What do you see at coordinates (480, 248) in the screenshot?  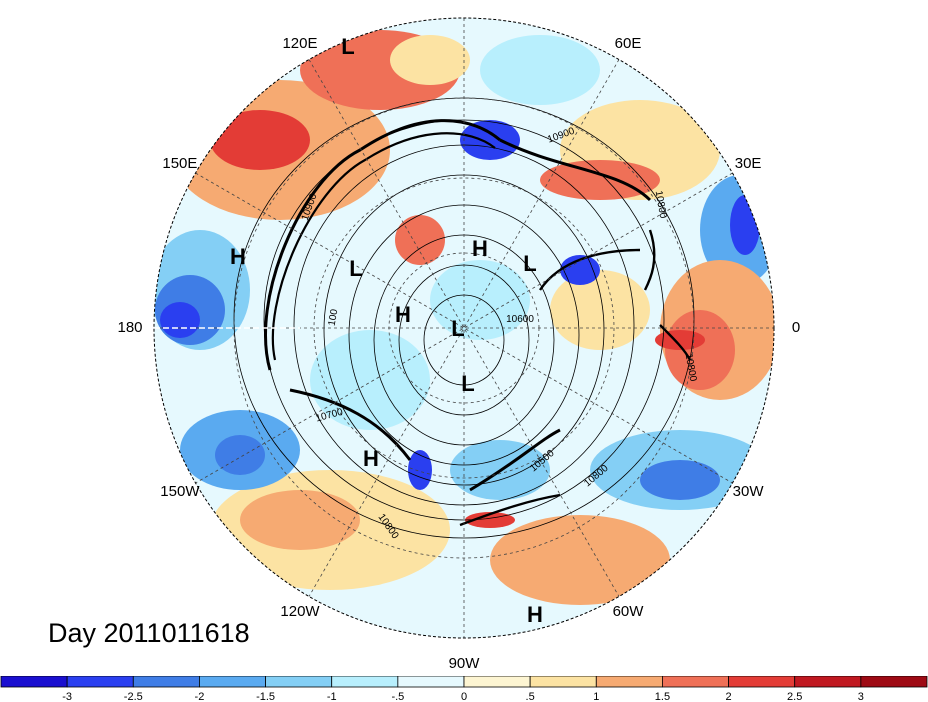 I see `pressure-center-high-arctic-1: H` at bounding box center [480, 248].